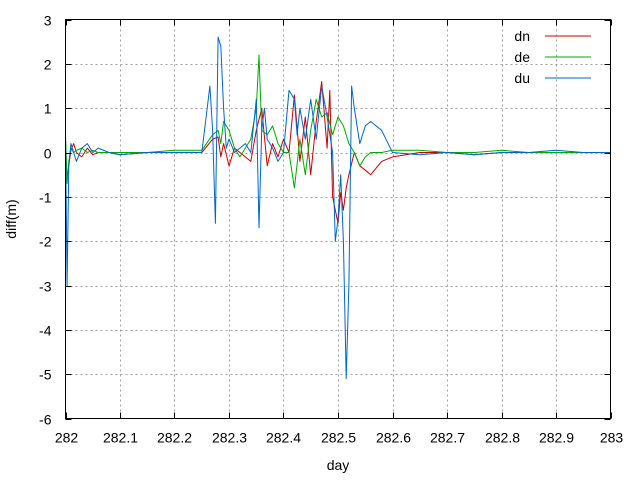  Describe the element at coordinates (522, 57) in the screenshot. I see `legend-label-de: de` at that location.